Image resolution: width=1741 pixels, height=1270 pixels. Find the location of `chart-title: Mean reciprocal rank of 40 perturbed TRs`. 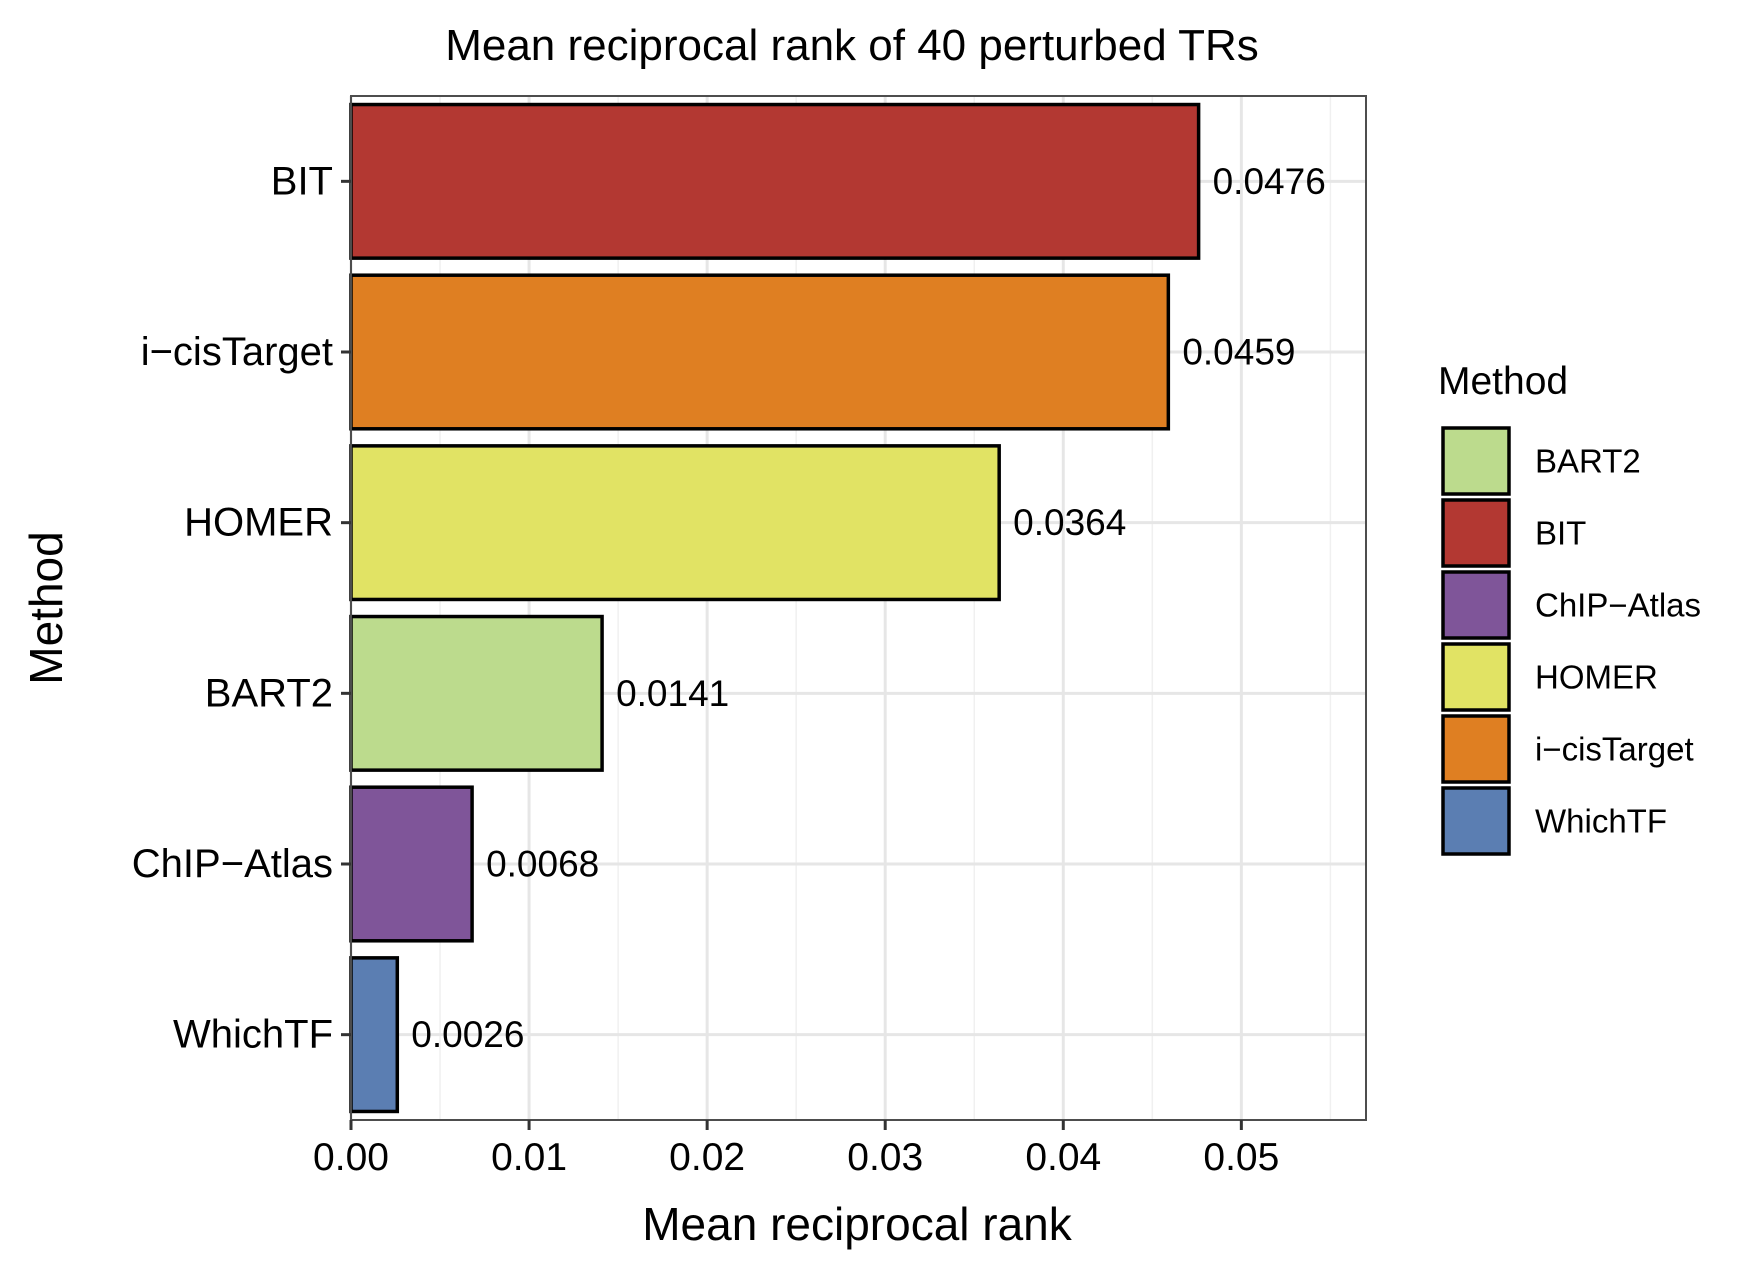

chart-title: Mean reciprocal rank of 40 perturbed TRs is located at coordinates (852, 45).